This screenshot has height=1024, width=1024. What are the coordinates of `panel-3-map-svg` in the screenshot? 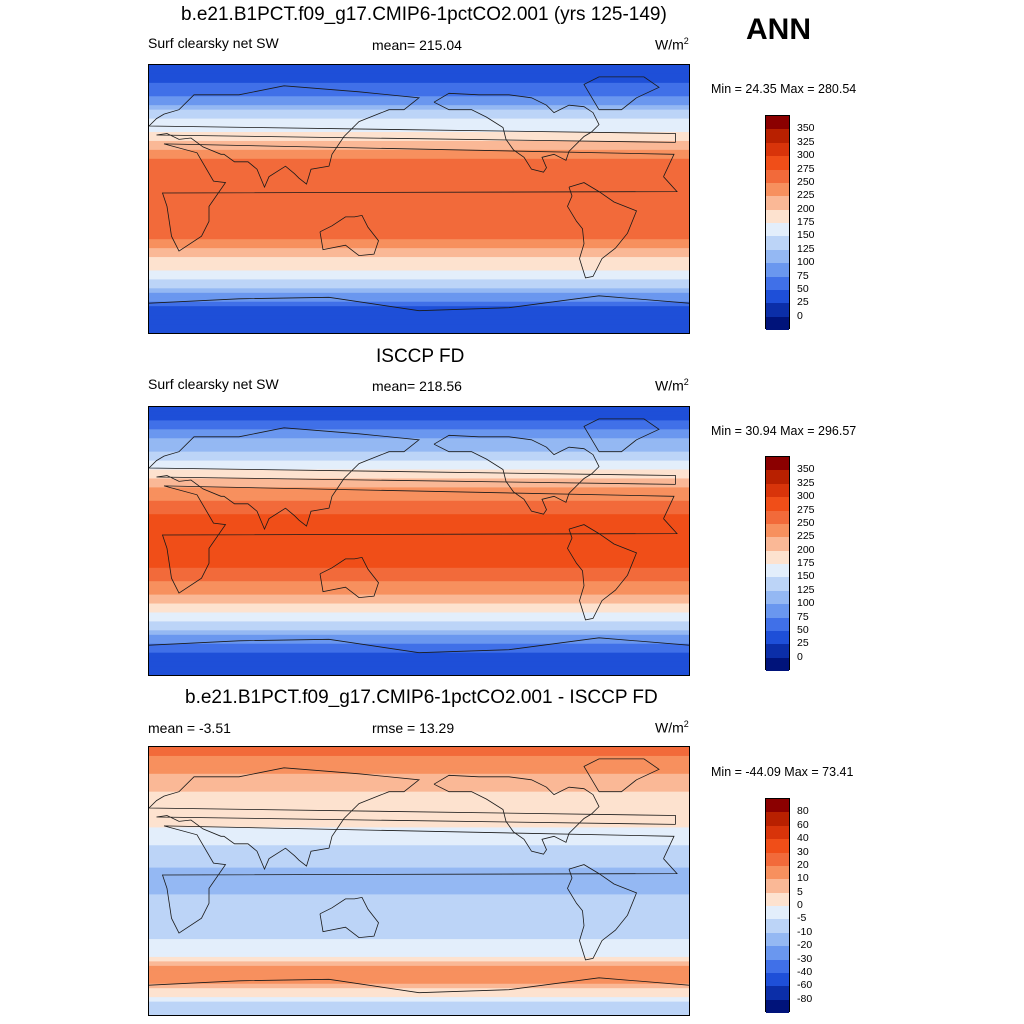 It's located at (419, 881).